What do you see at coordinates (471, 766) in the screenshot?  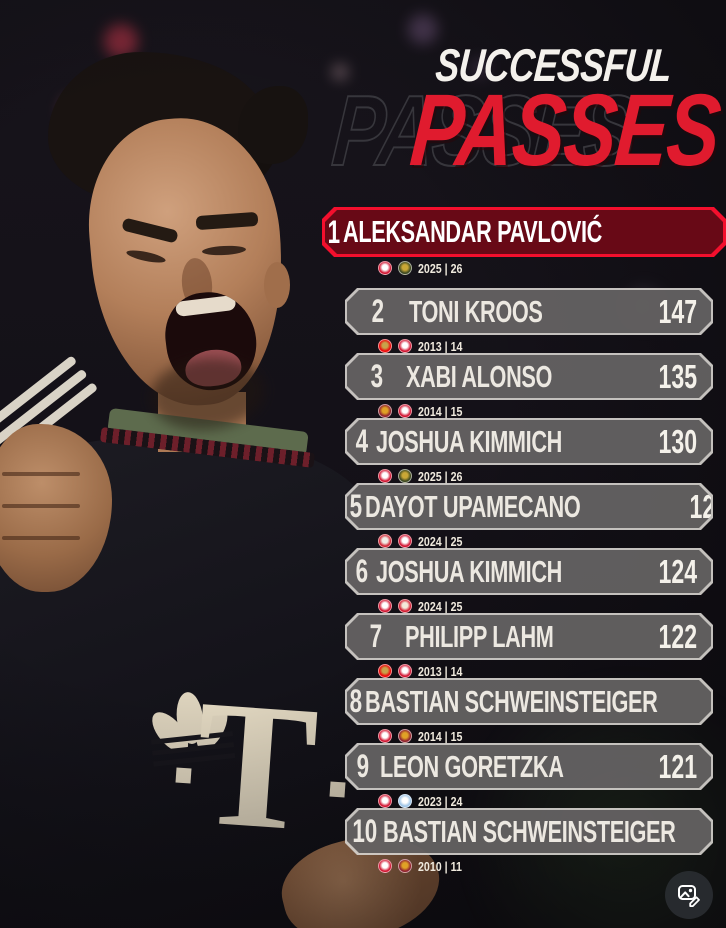 I see `player-name: LEON GORETZKA` at bounding box center [471, 766].